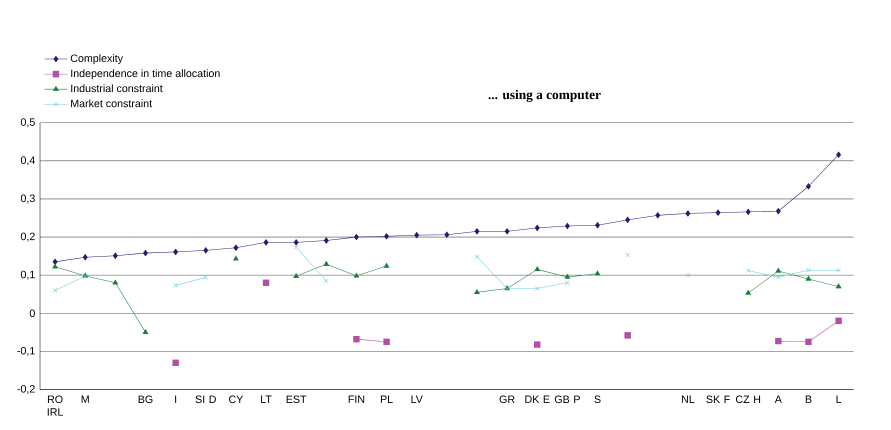 The height and width of the screenshot is (430, 891). What do you see at coordinates (507, 400) in the screenshot?
I see `x-tick-label: GR` at bounding box center [507, 400].